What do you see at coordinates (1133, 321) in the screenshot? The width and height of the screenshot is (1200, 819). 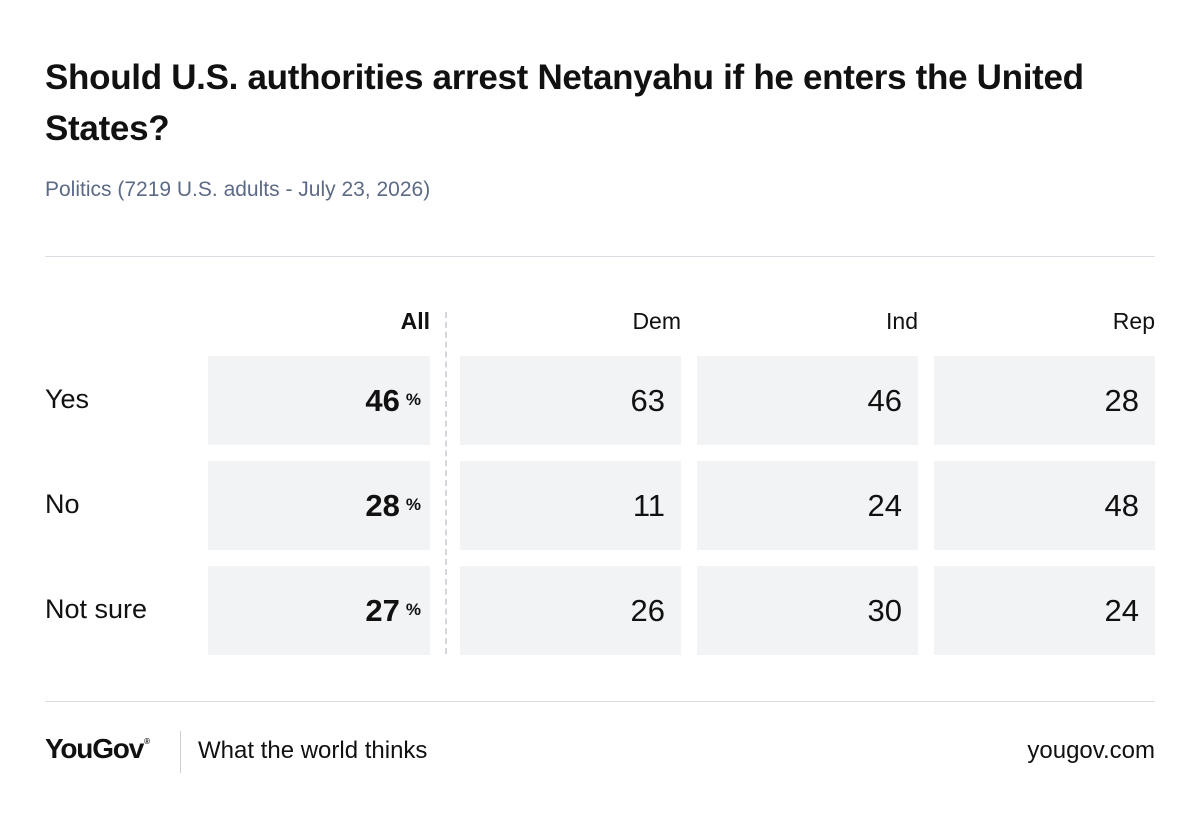 I see `column-header-rep: Rep` at bounding box center [1133, 321].